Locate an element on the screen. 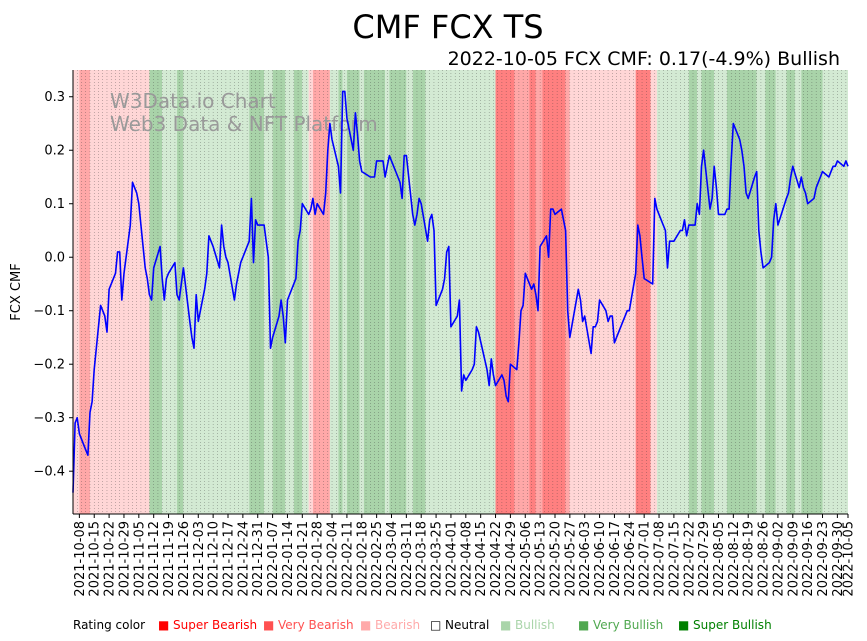 Image resolution: width=867 pixels, height=641 pixels. x-tick-label: 2022-04-15 is located at coordinates (481, 559).